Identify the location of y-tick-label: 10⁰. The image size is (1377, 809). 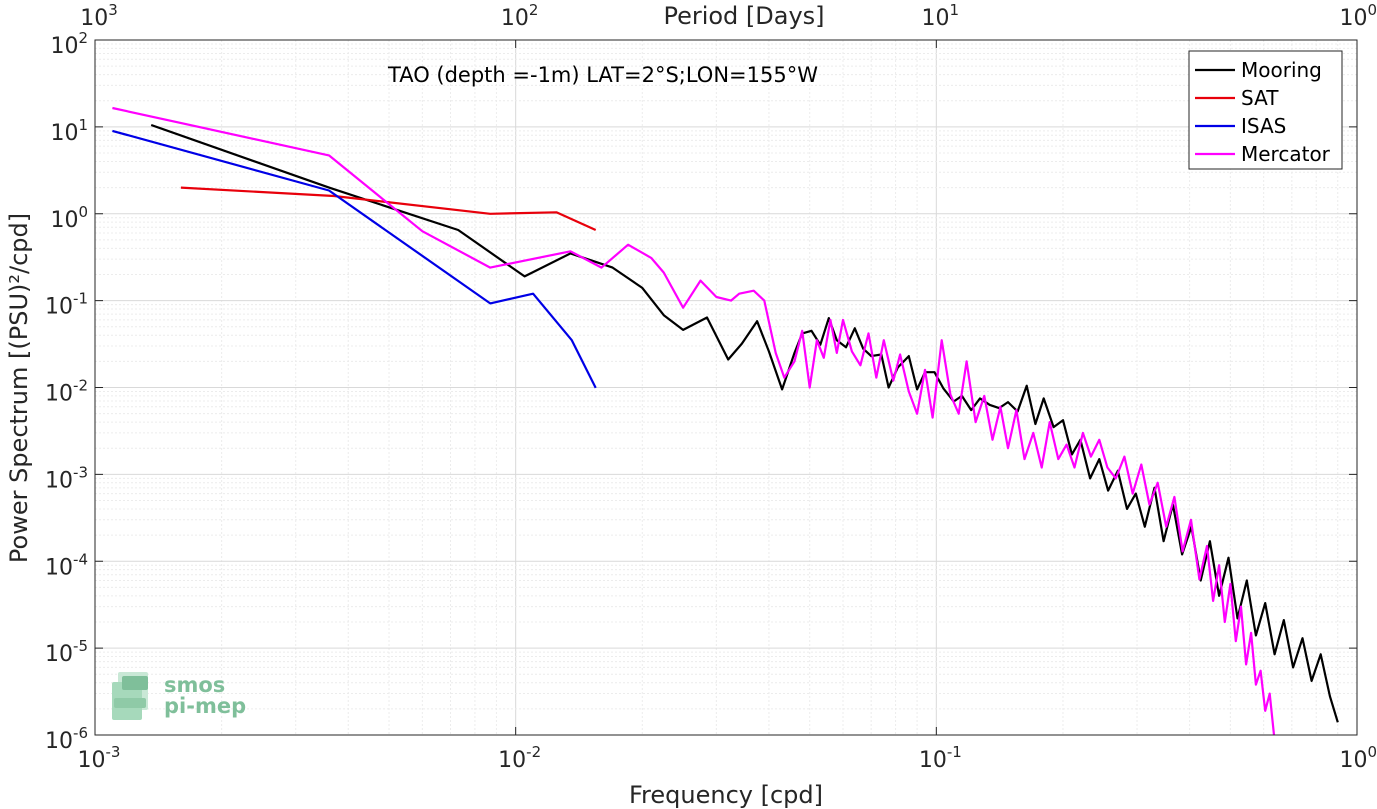
(69, 218).